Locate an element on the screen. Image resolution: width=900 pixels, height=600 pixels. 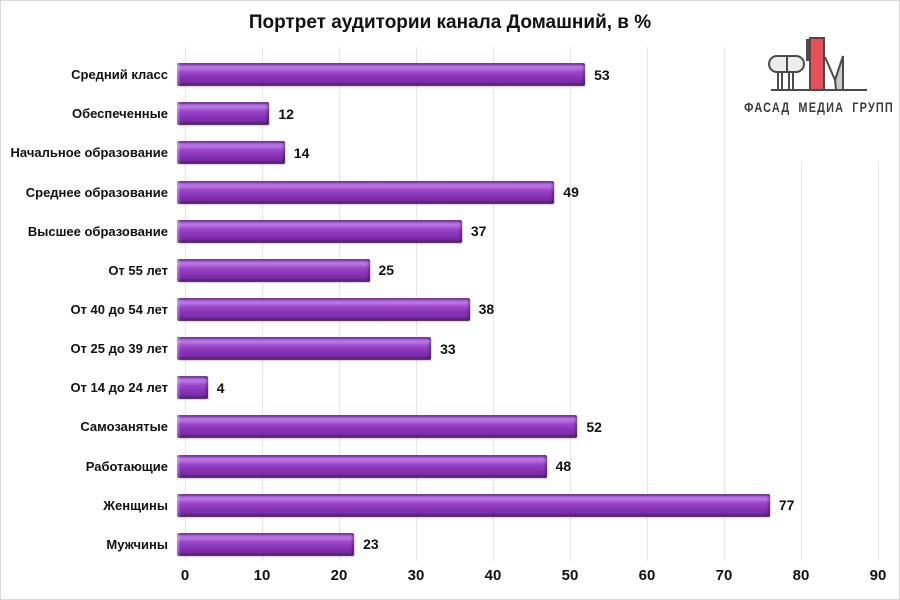
value-label: 33 is located at coordinates (448, 348).